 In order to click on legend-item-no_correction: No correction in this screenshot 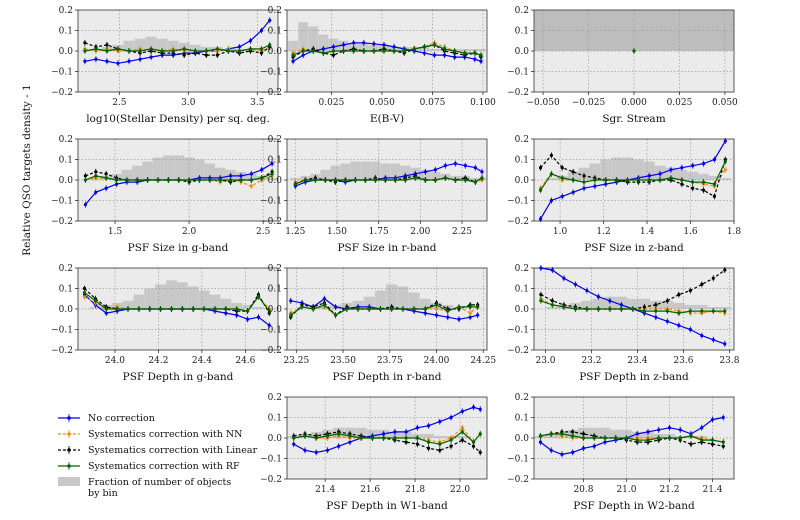, I will do `click(106, 418)`.